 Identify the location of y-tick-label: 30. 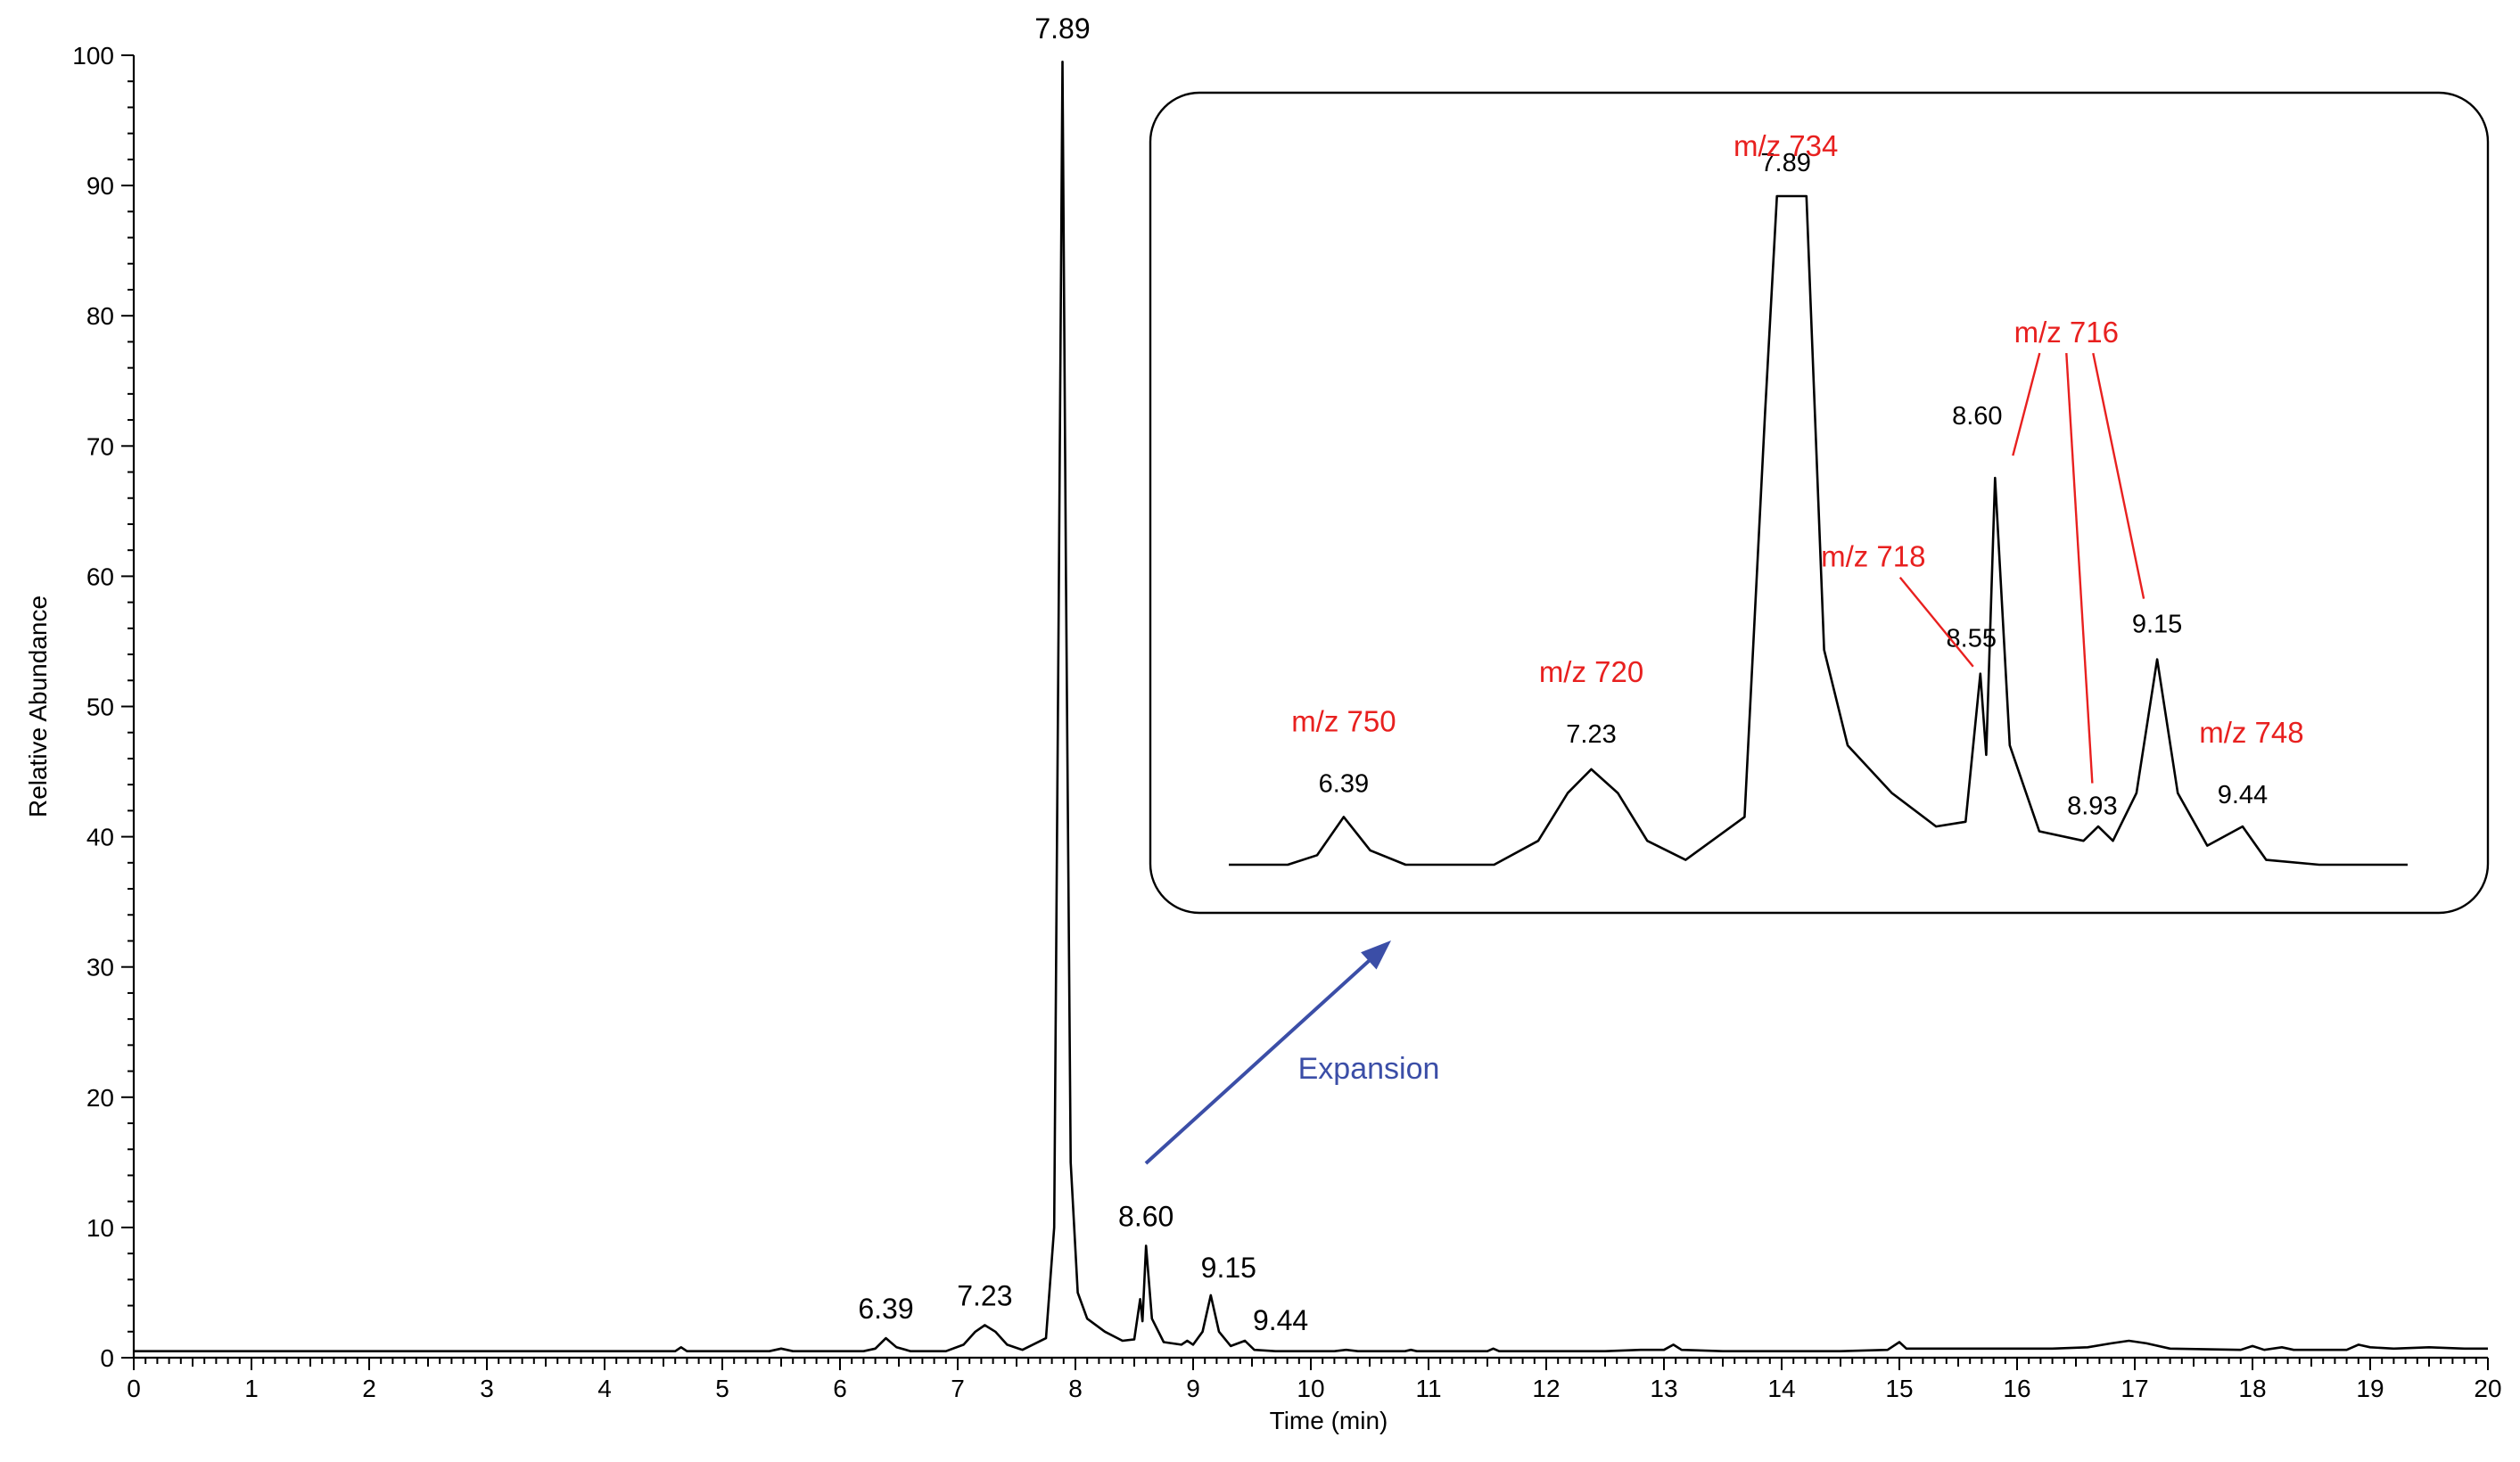
(100, 968).